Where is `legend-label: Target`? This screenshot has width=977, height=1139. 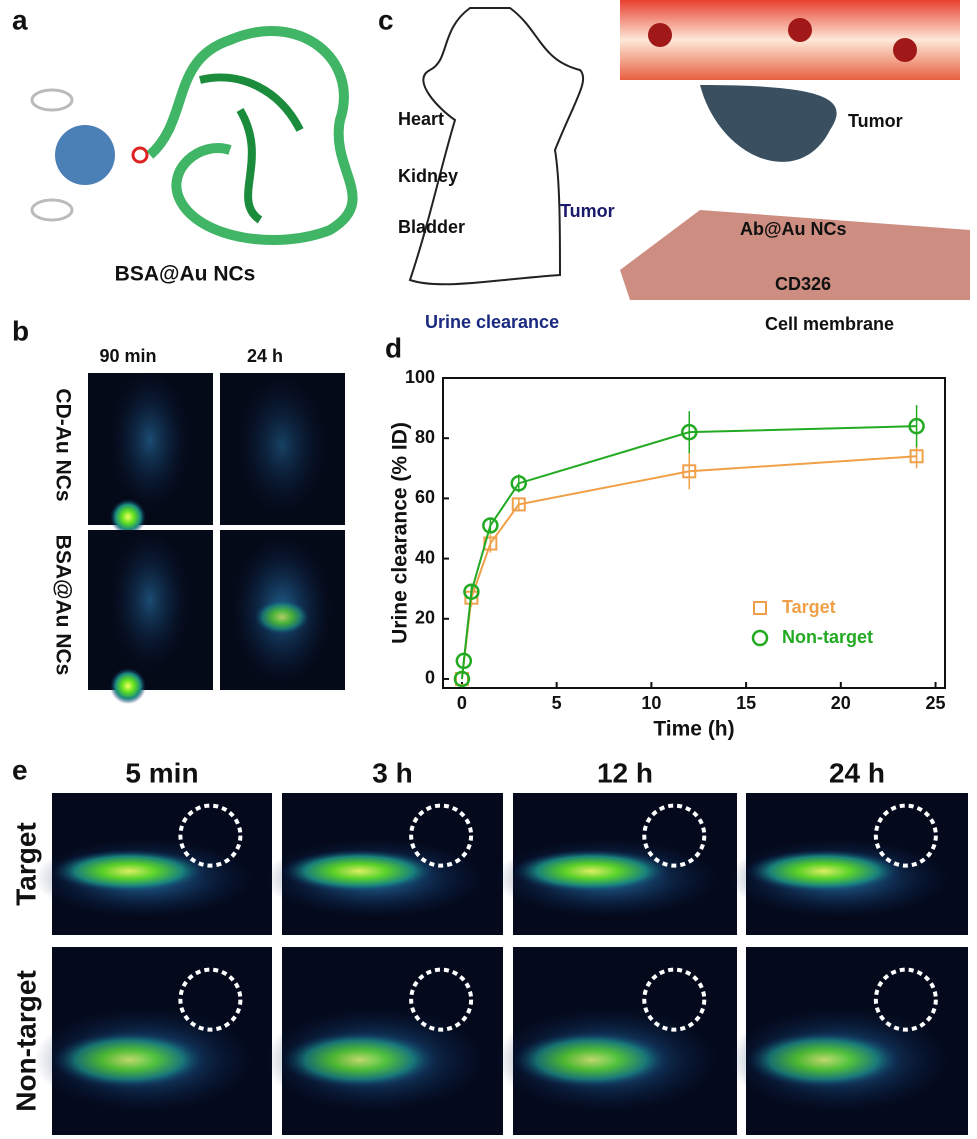
legend-label: Target is located at coordinates (809, 607).